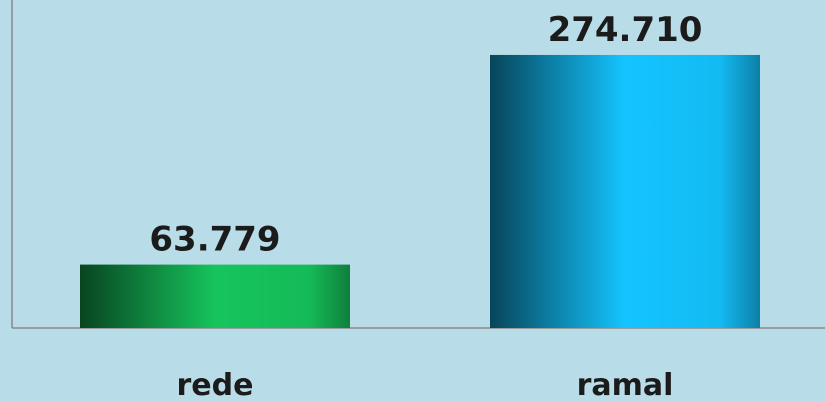  I want to click on x-tick-label: rede, so click(215, 385).